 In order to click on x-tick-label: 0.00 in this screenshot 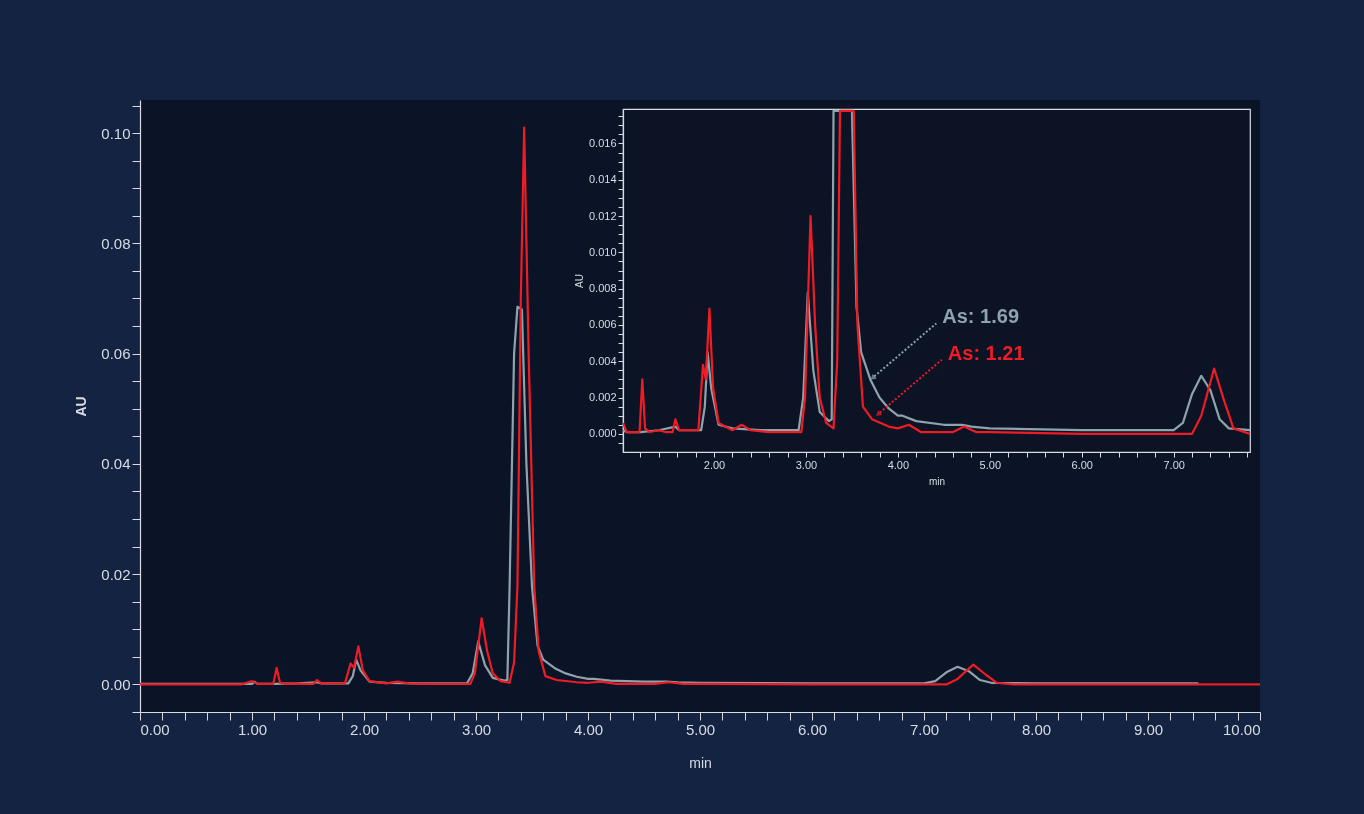, I will do `click(155, 729)`.